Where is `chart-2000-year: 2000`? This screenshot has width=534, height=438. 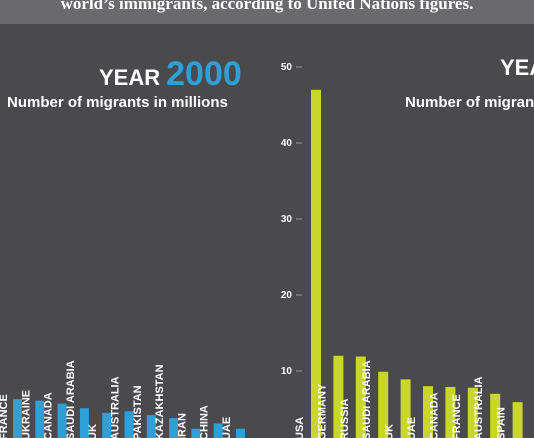
chart-2000-year: 2000 is located at coordinates (204, 74).